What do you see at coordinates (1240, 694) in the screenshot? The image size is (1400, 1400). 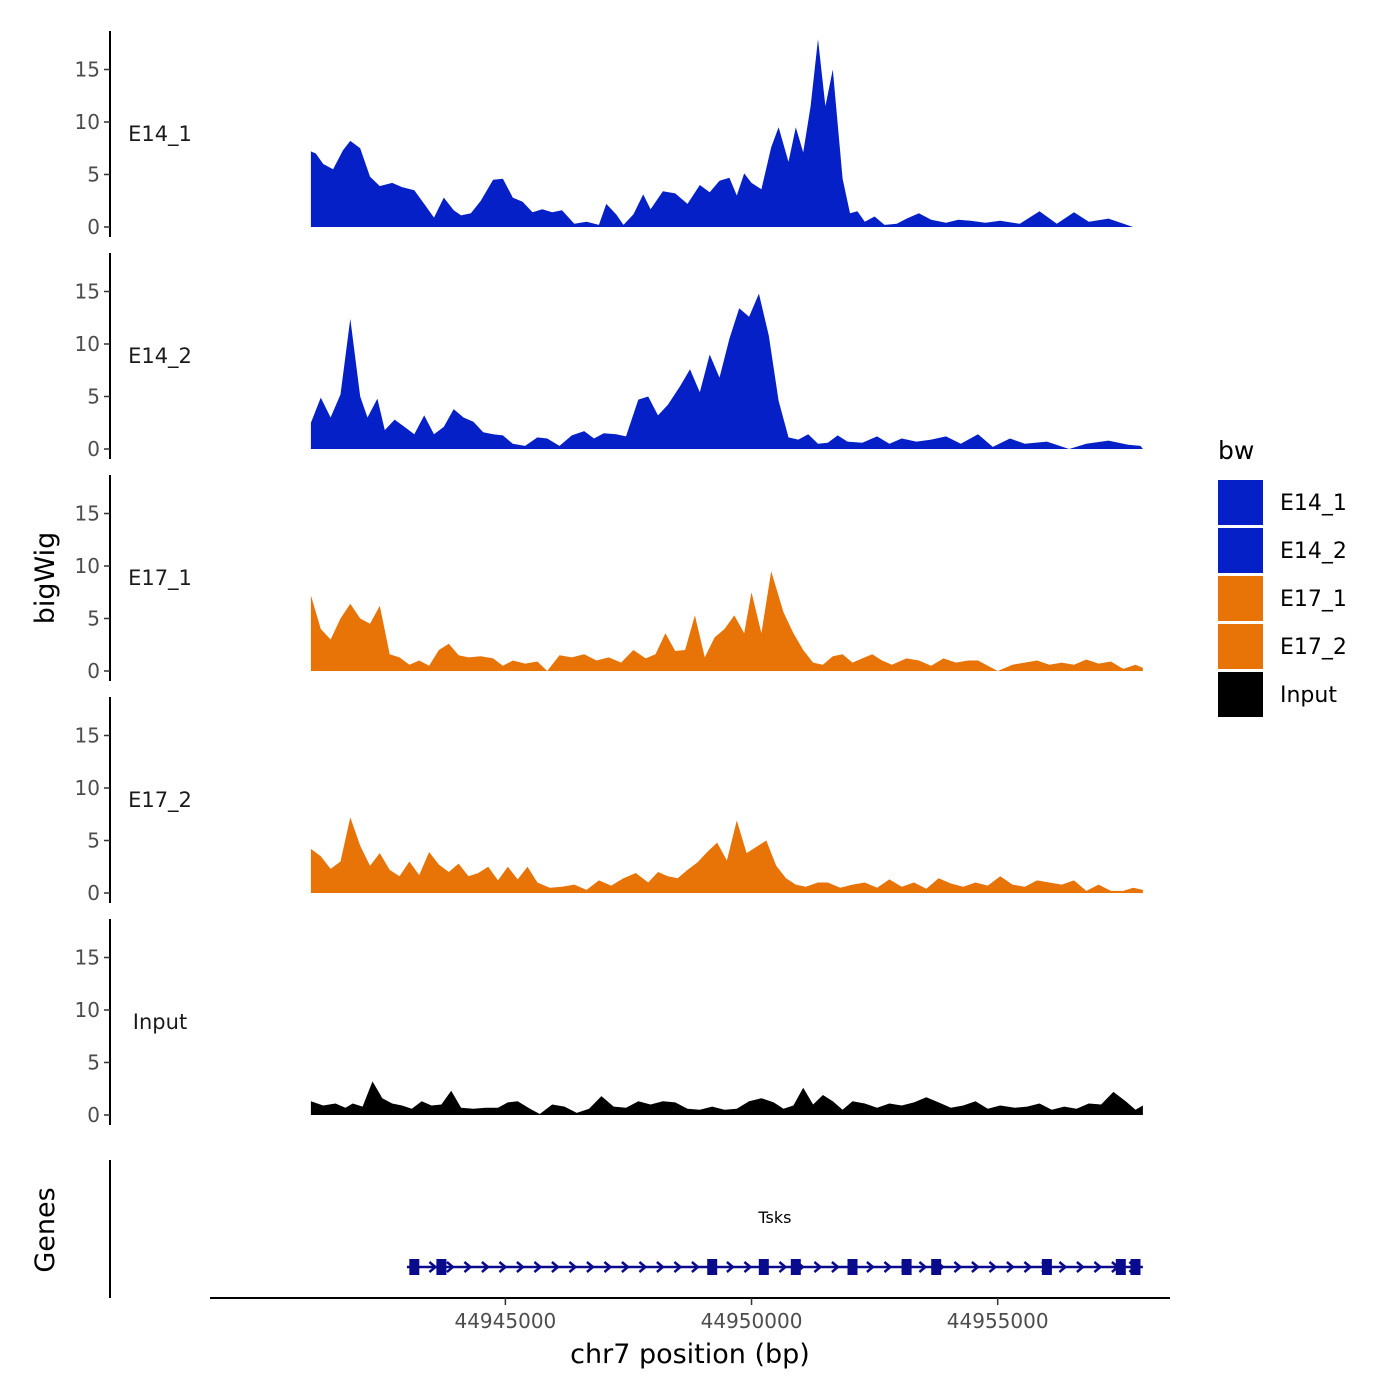 I see `legend-swatch-input` at bounding box center [1240, 694].